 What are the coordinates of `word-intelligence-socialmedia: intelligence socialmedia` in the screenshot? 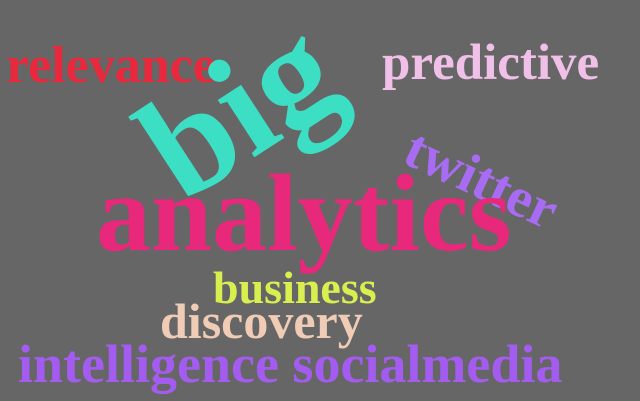 It's located at (290, 364).